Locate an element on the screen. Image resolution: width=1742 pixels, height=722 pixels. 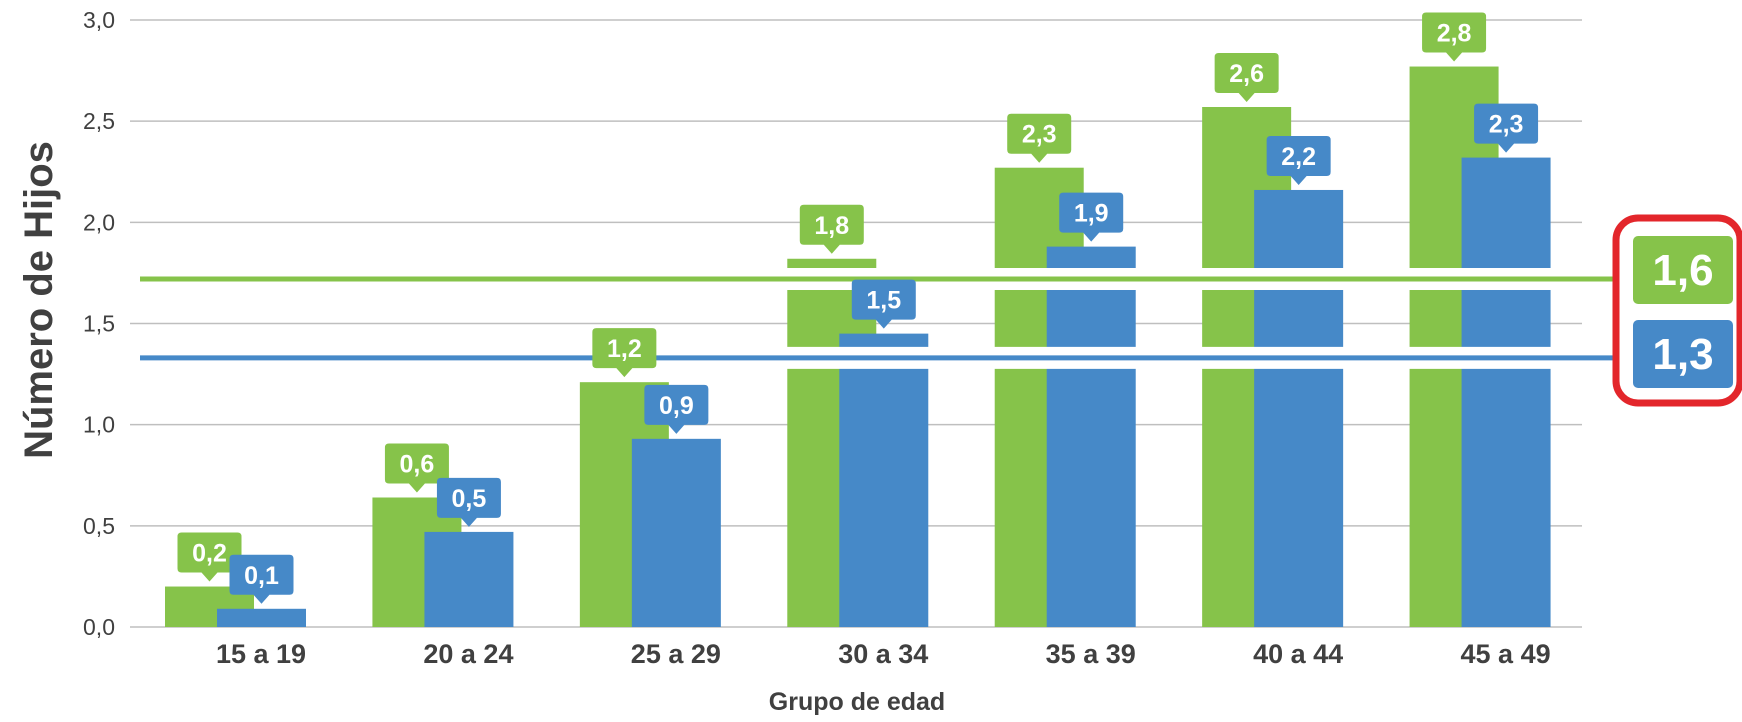
data-label: 1,5 is located at coordinates (883, 301).